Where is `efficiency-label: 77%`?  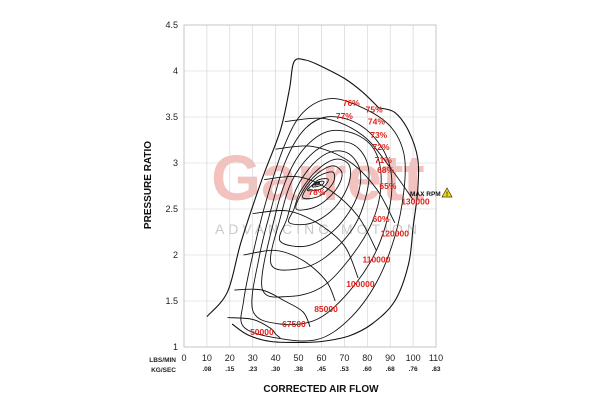
efficiency-label: 77% is located at coordinates (344, 116).